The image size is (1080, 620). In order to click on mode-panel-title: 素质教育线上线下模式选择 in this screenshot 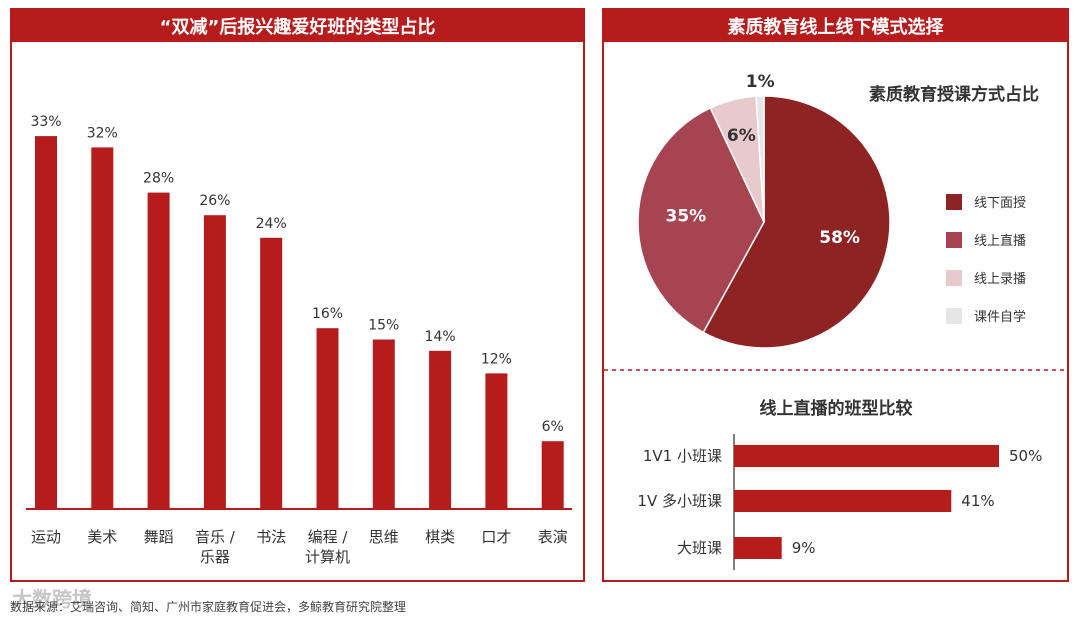, I will do `click(835, 26)`.